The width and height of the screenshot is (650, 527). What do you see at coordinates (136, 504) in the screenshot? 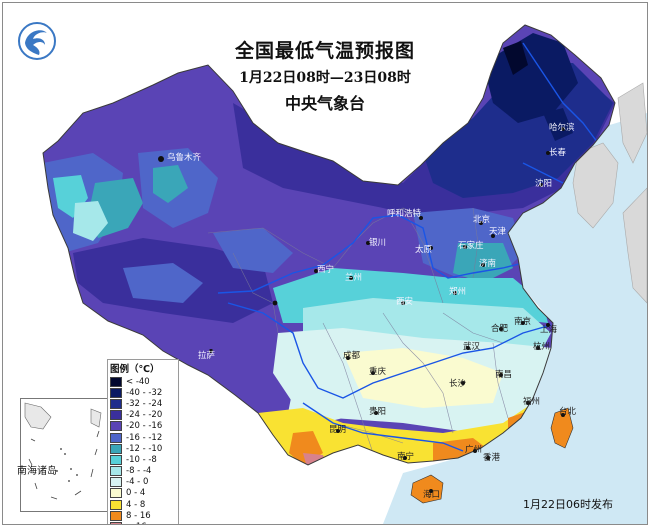
I see `legend-label: 4 - 8` at bounding box center [136, 504].